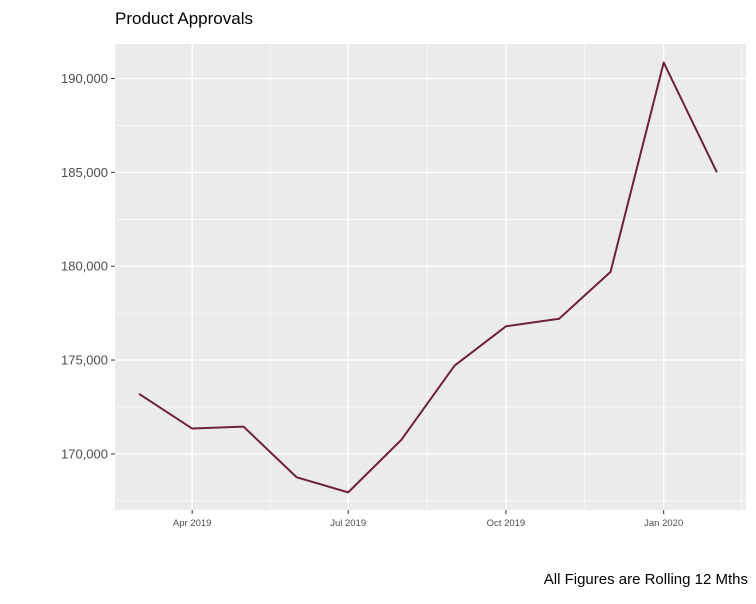 Image resolution: width=756 pixels, height=604 pixels. What do you see at coordinates (84, 78) in the screenshot?
I see `y-tick-label: 190,000` at bounding box center [84, 78].